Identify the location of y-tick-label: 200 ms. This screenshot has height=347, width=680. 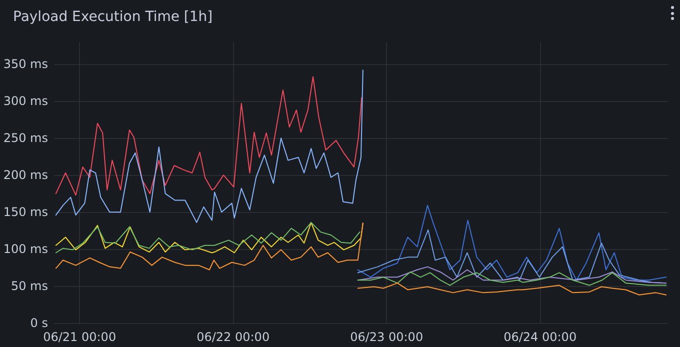
(25, 175).